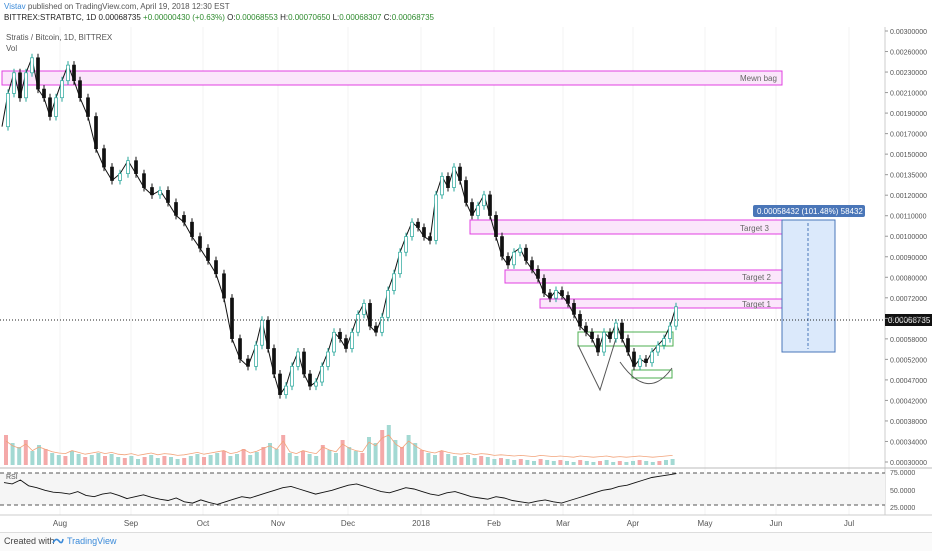 This screenshot has height=551, width=932. Describe the element at coordinates (12, 477) in the screenshot. I see `rsi-legend: RSI` at that location.